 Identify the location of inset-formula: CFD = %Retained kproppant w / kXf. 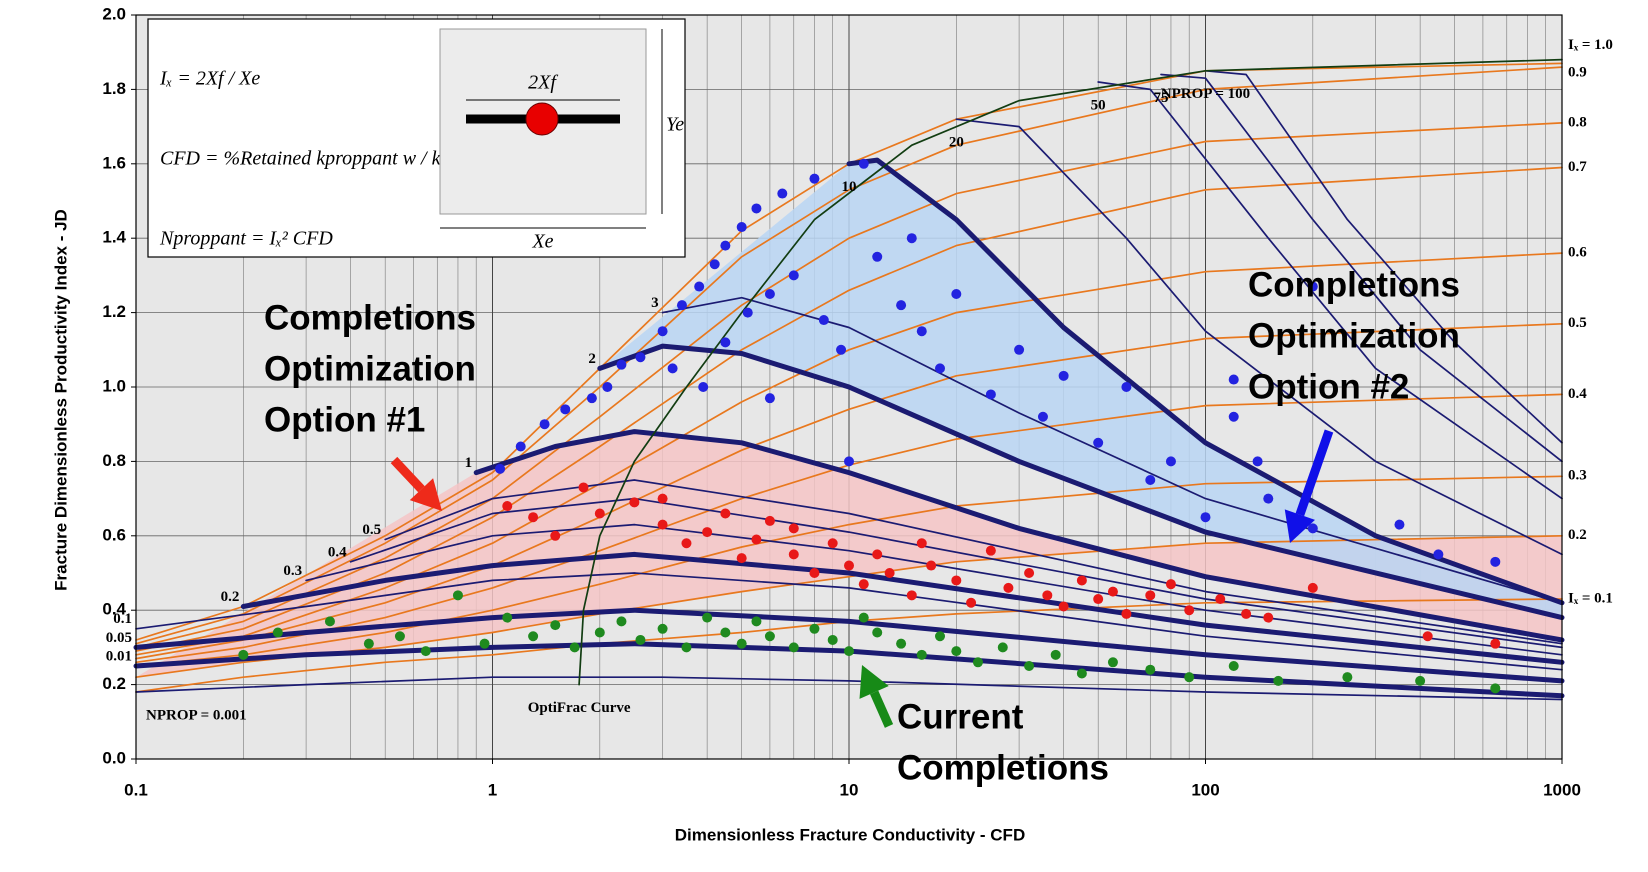
(310, 159).